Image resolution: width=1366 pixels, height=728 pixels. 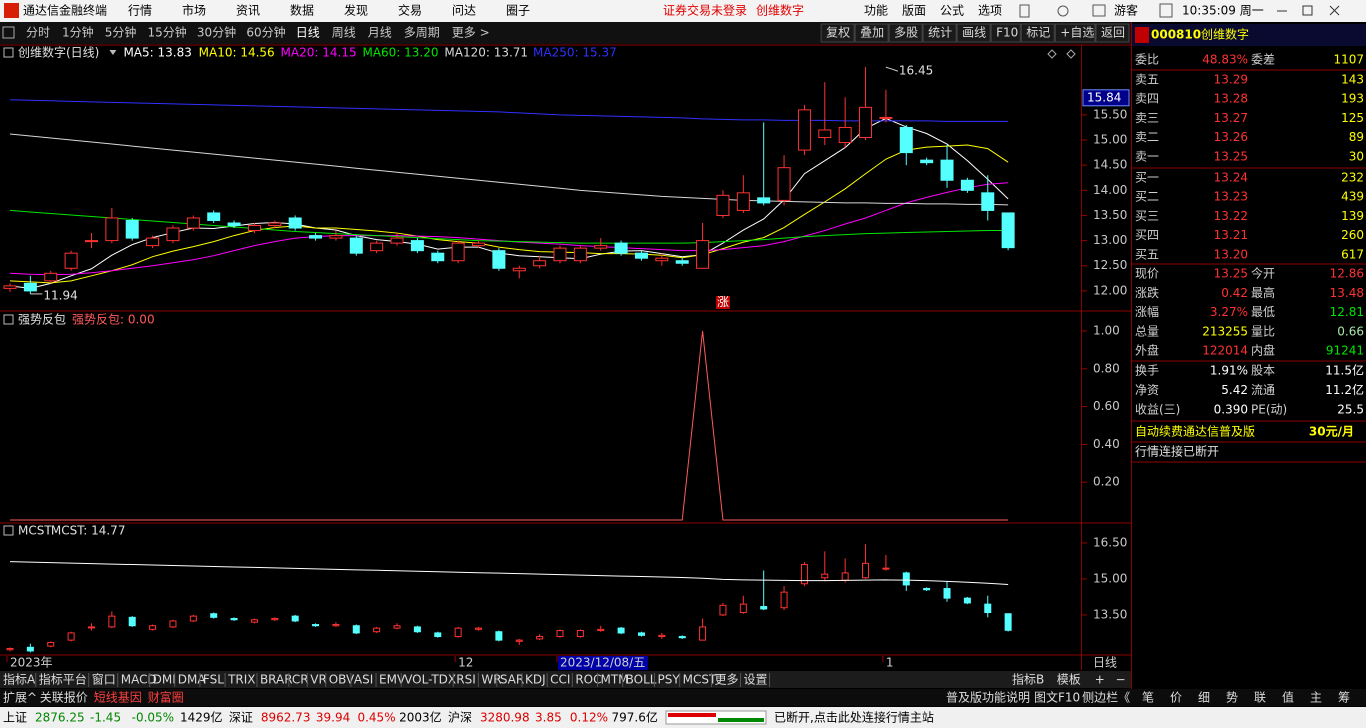 What do you see at coordinates (356, 10) in the screenshot?
I see `menu-item: 发现` at bounding box center [356, 10].